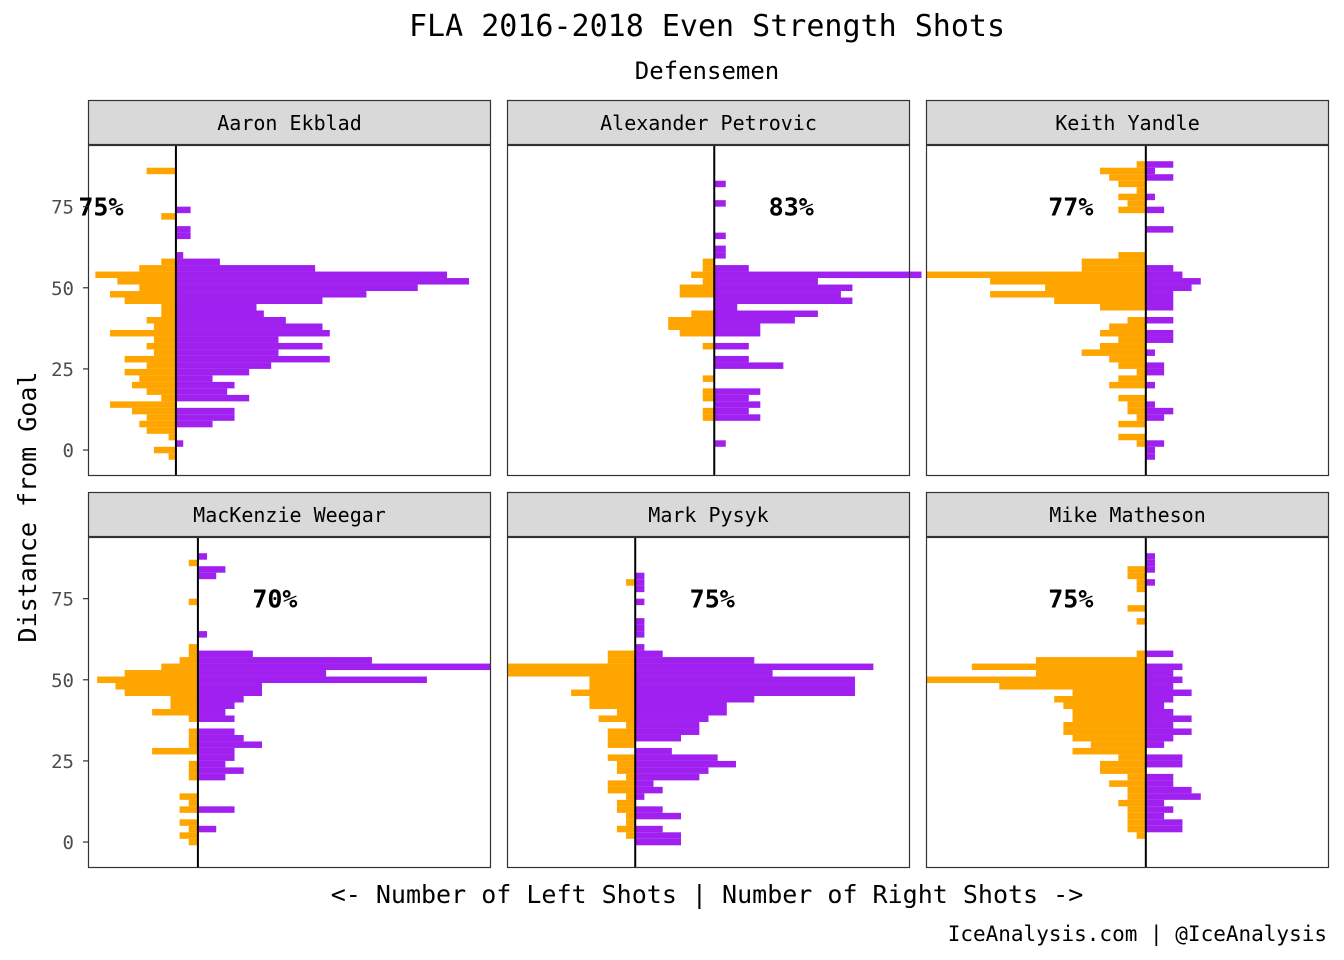  Describe the element at coordinates (289, 123) in the screenshot. I see `facet-strip-label: Aaron Ekblad` at that location.